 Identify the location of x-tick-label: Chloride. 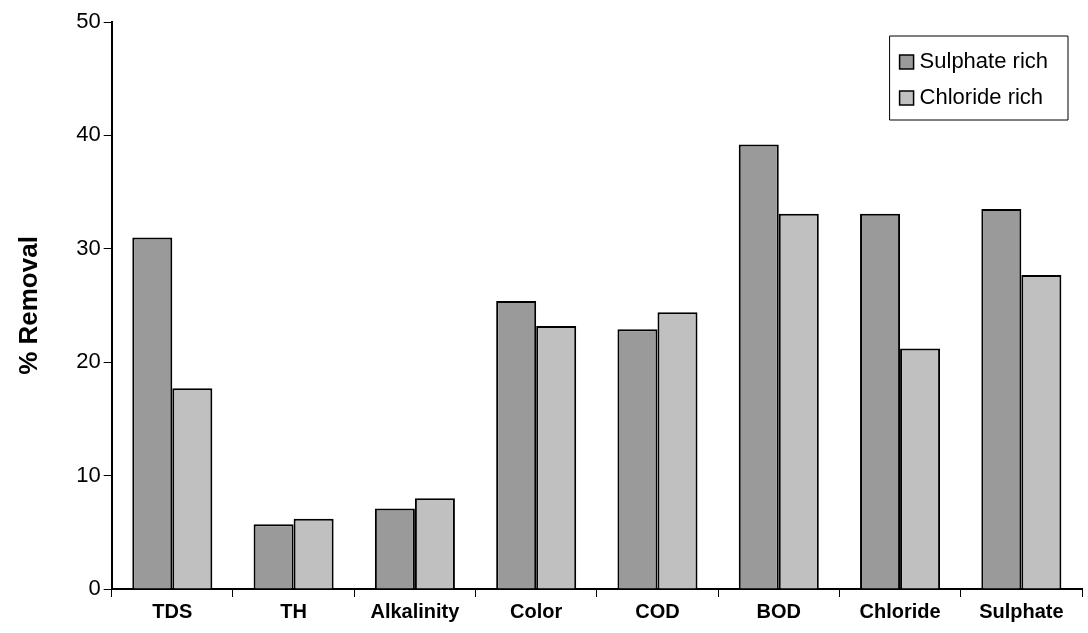
(900, 610).